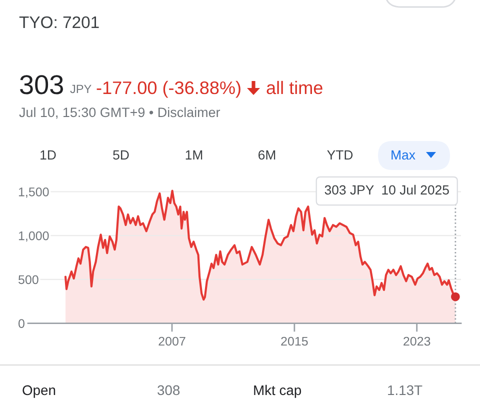 The height and width of the screenshot is (400, 480). I want to click on text: JPY, so click(81, 89).